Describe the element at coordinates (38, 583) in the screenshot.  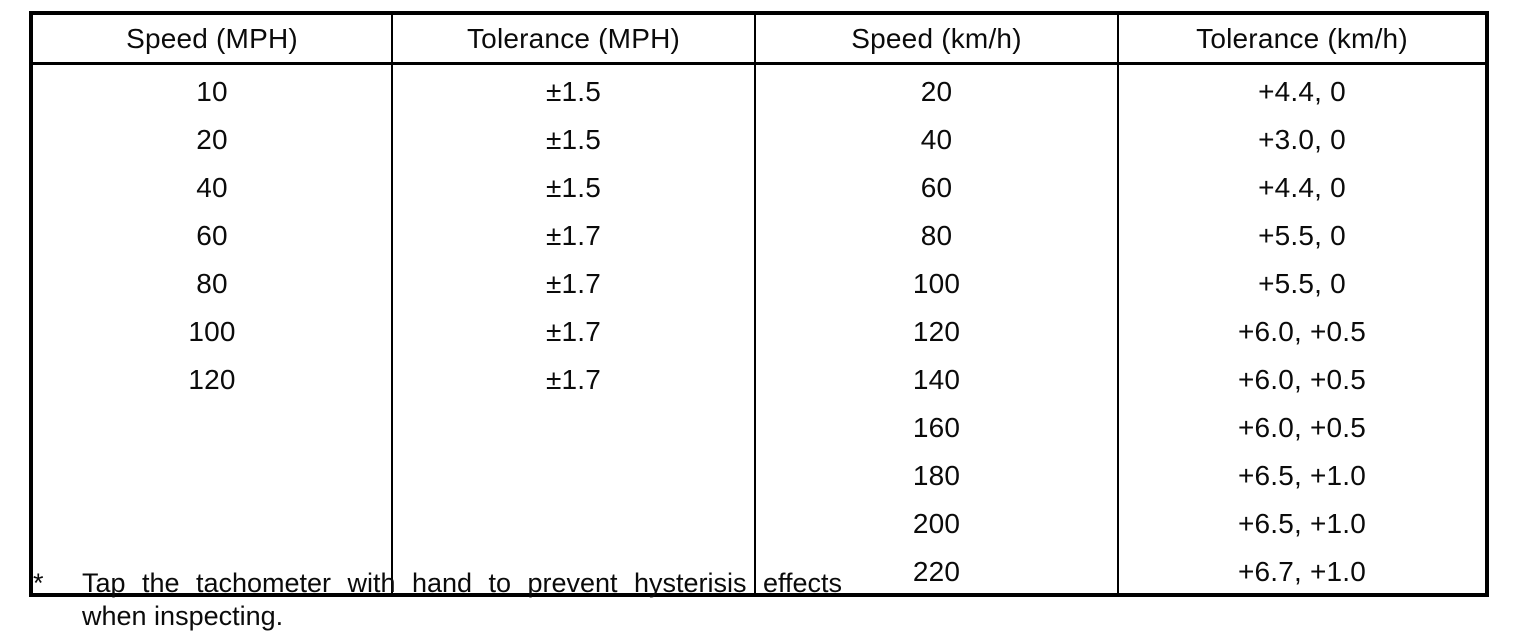
I see `footnote-asterisk: *` at that location.